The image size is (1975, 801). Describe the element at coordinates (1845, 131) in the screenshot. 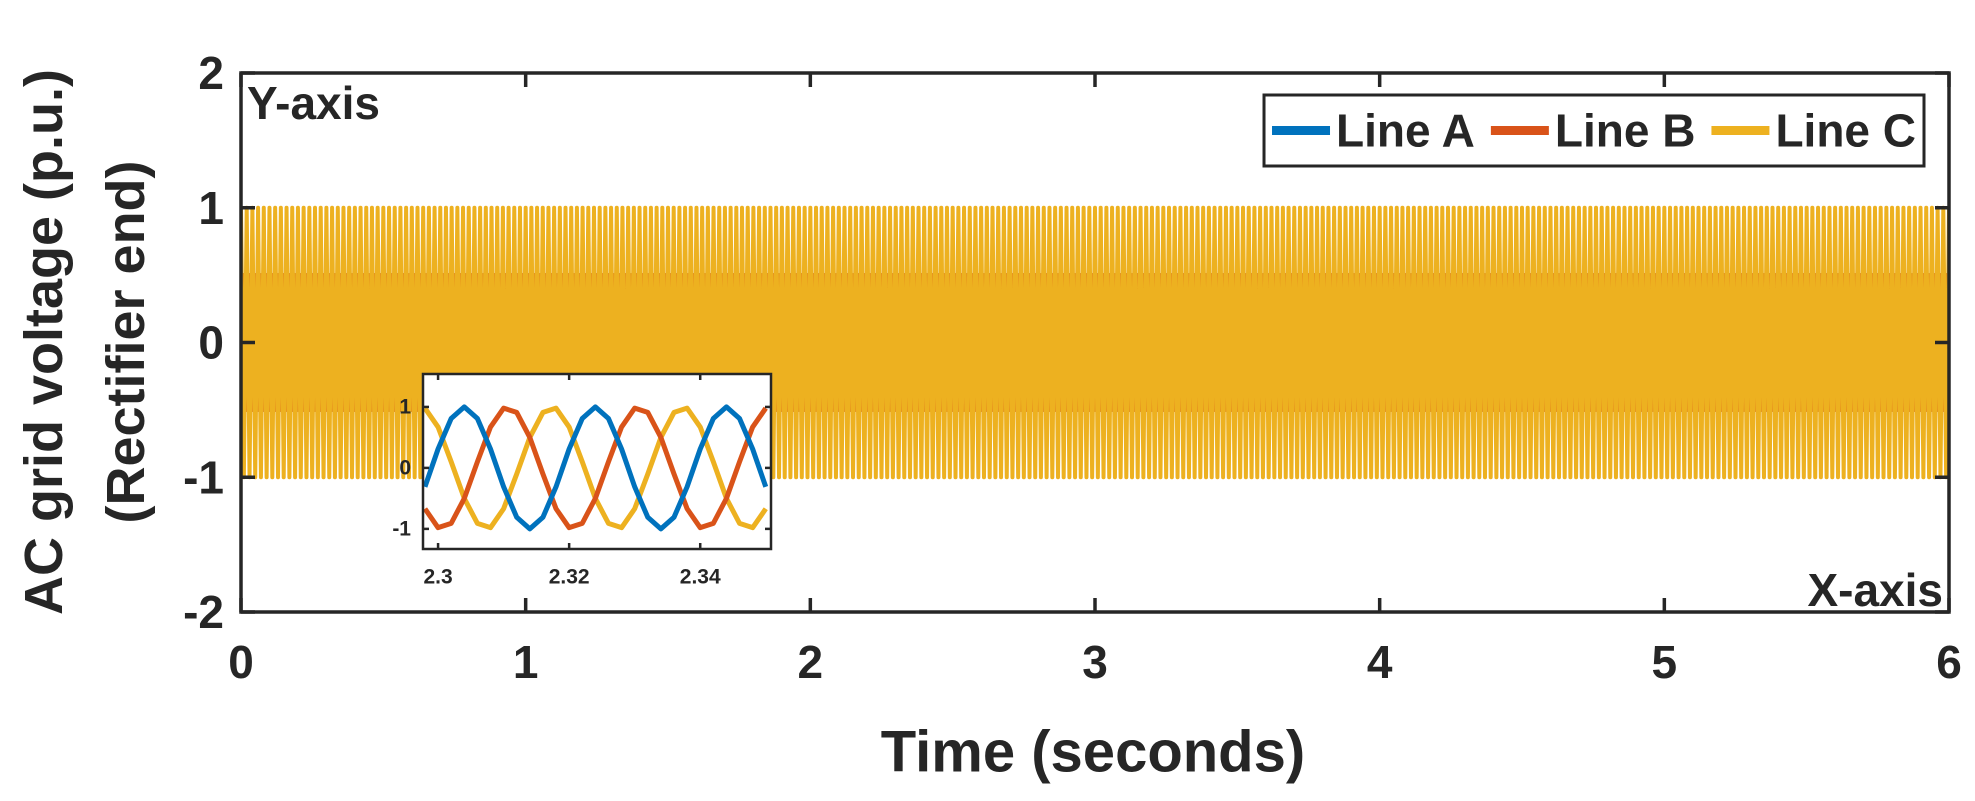

I see `legend-label: Line C` at that location.